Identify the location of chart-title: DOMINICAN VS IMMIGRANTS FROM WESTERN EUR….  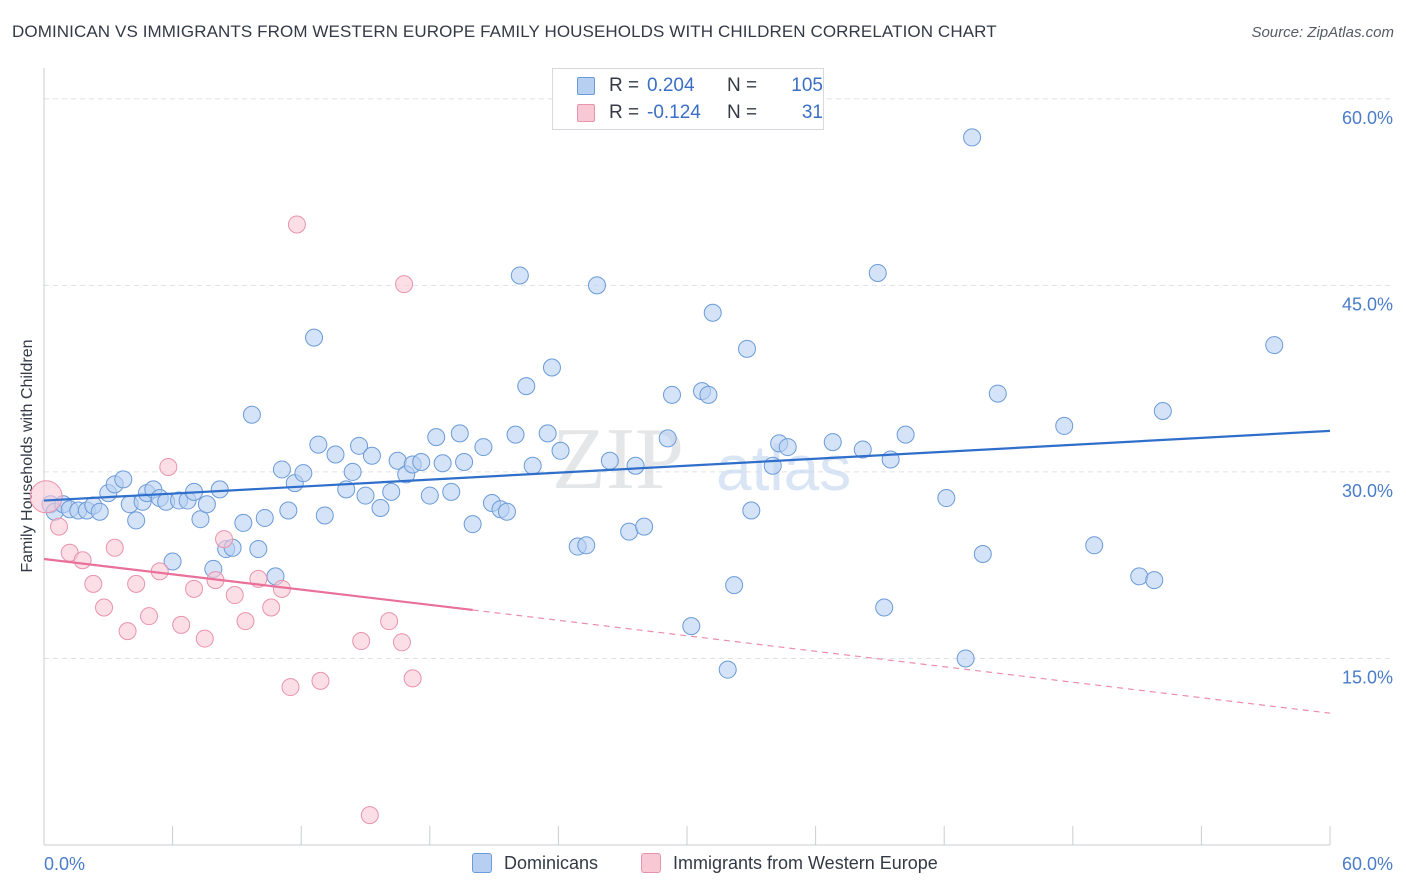
(504, 31).